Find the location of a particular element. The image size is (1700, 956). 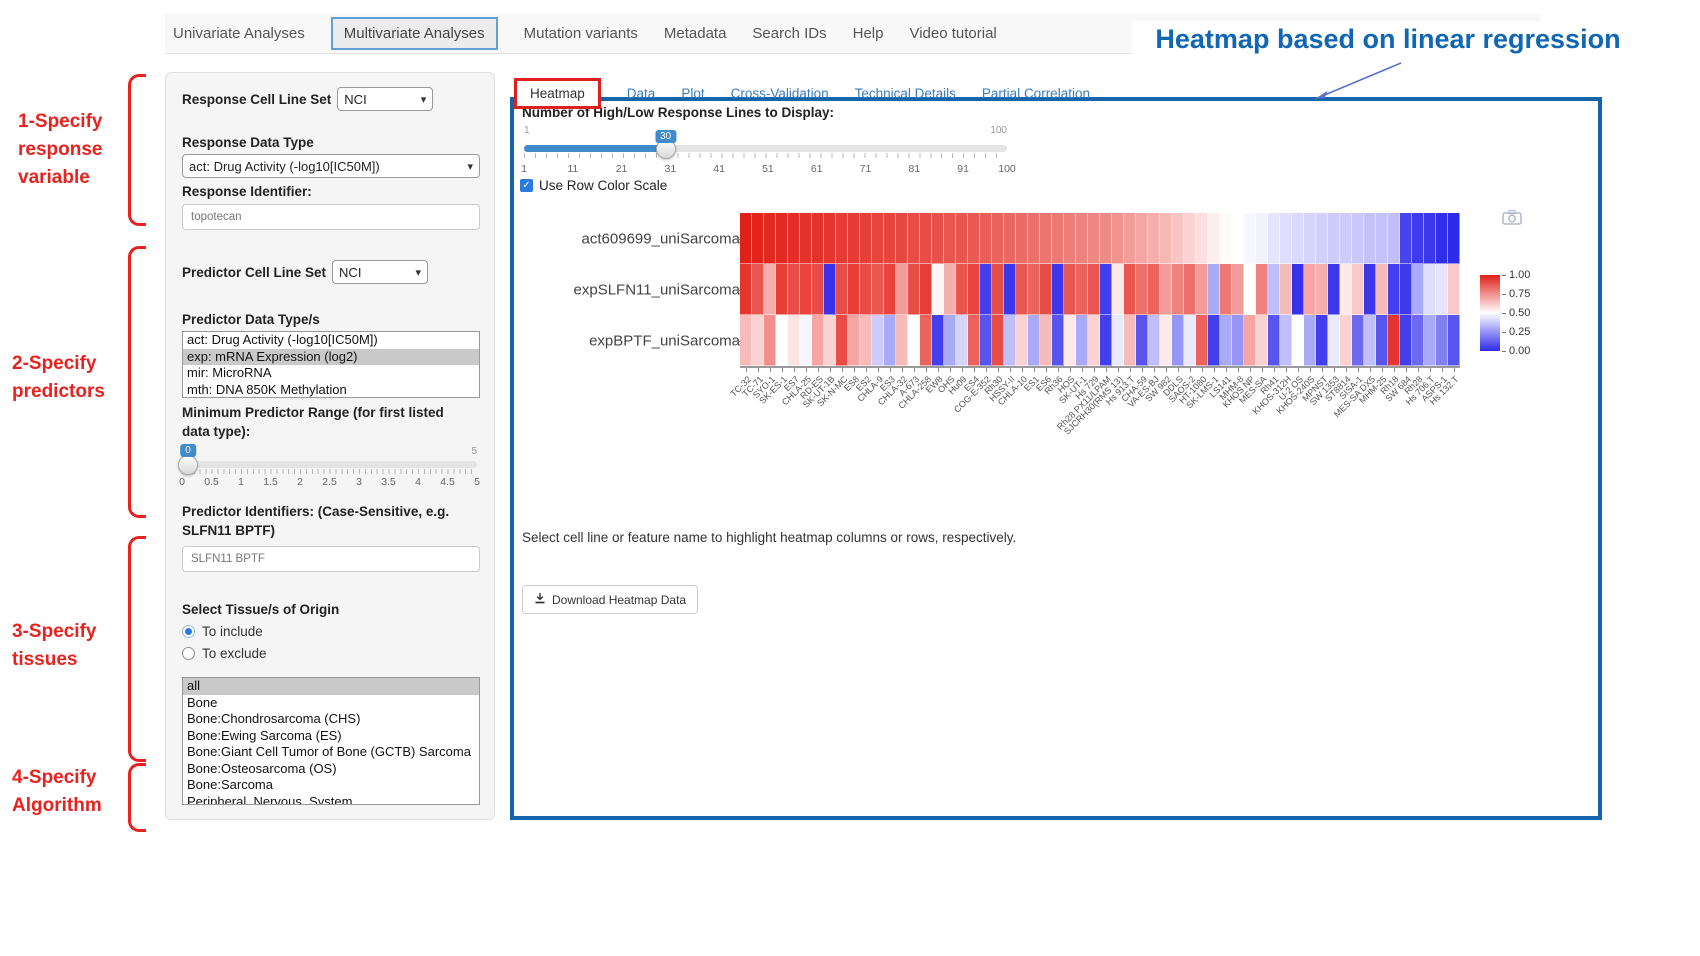

nav-item-metadata: Metadata is located at coordinates (695, 33).